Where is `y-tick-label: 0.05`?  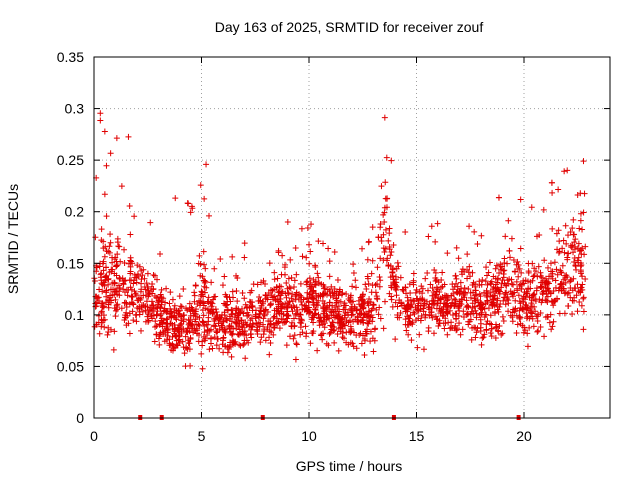 y-tick-label: 0.05 is located at coordinates (70, 366).